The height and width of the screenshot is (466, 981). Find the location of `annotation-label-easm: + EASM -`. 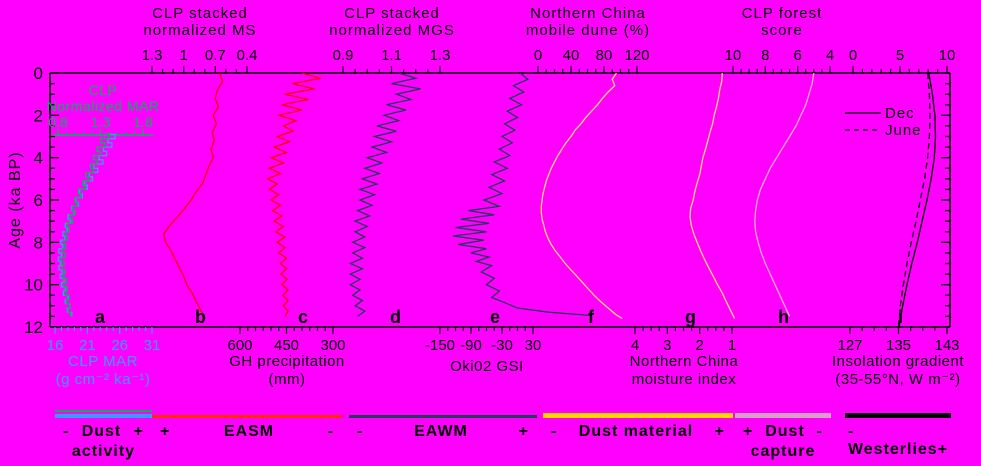

annotation-label-easm: + EASM - is located at coordinates (247, 432).